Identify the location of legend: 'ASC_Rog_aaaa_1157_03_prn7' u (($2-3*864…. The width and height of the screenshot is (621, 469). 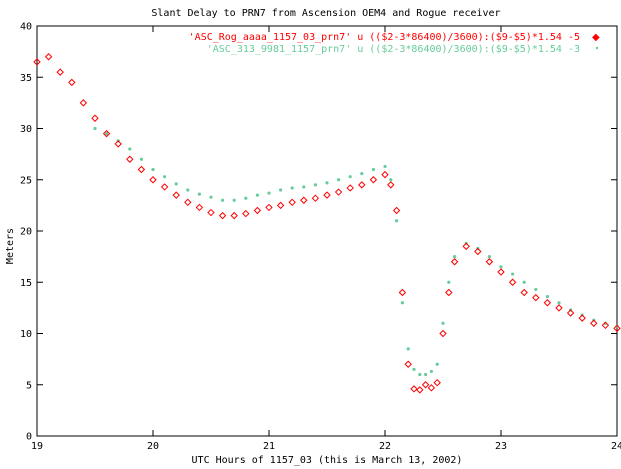
(394, 43).